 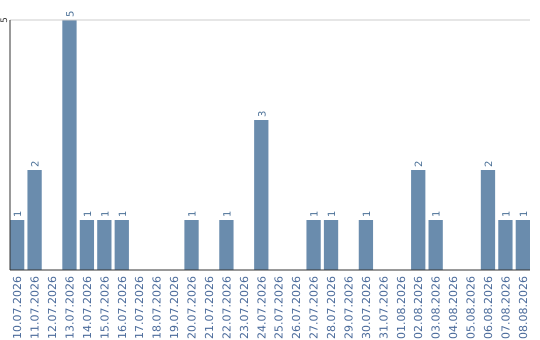 What do you see at coordinates (192, 307) in the screenshot?
I see `x-tick-label: 20.07.2026` at bounding box center [192, 307].